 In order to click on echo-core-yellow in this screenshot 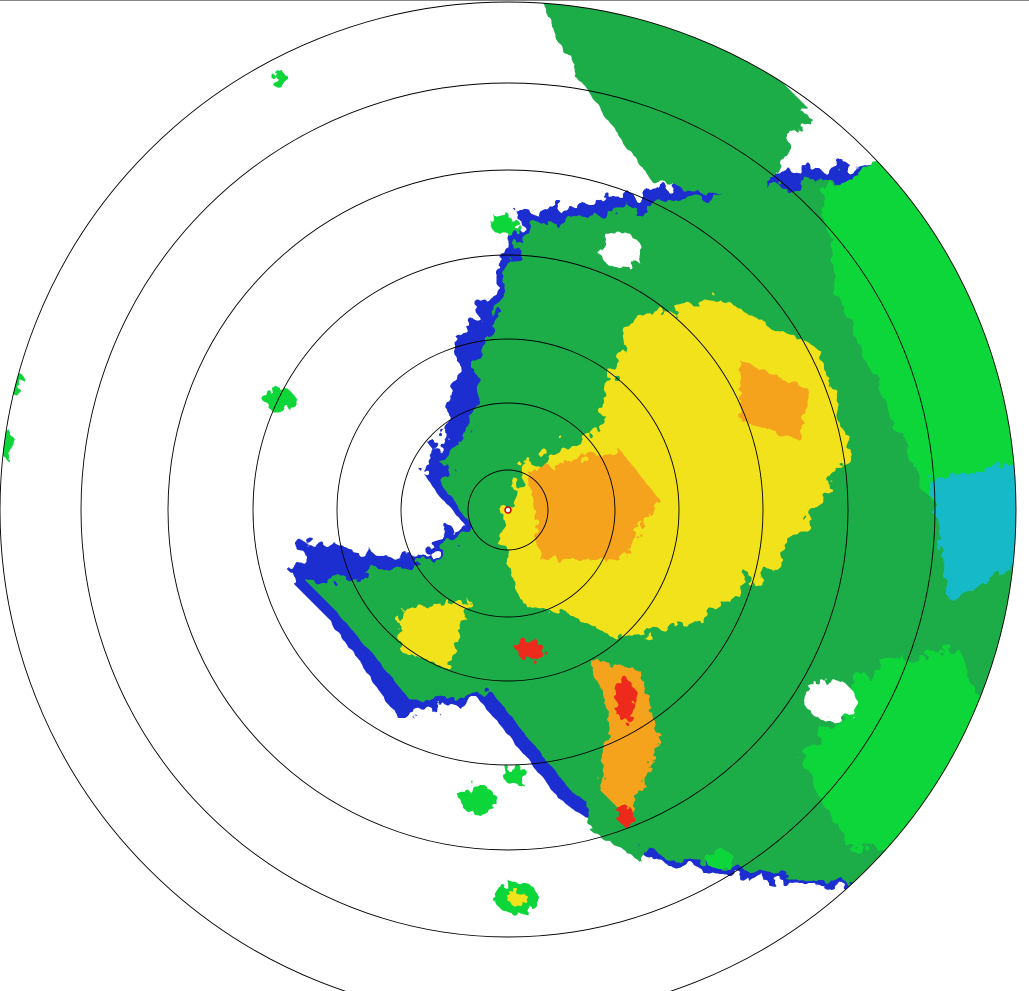, I will do `click(435, 635)`.